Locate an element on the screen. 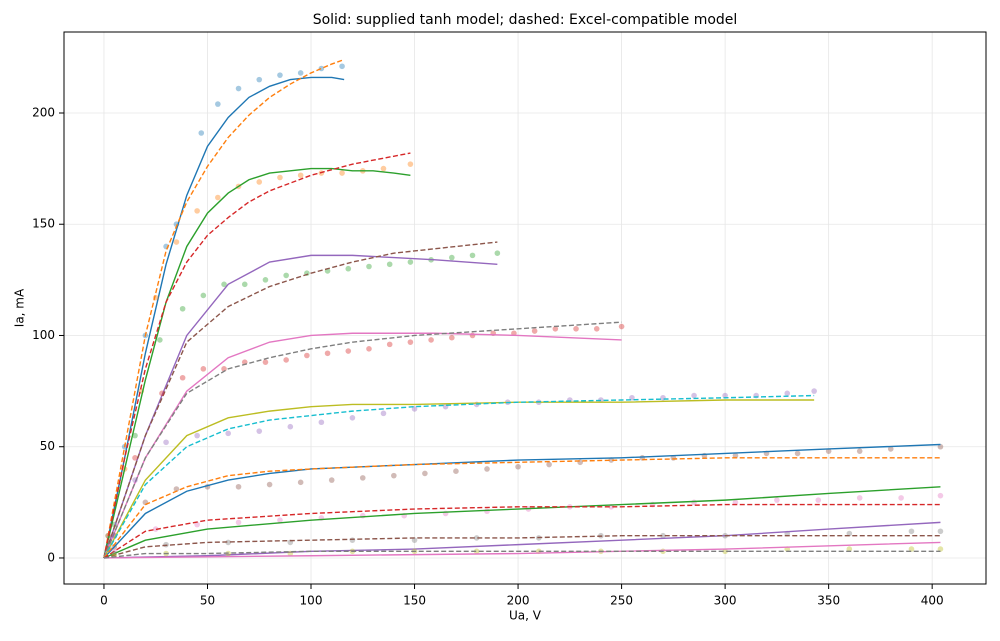 This screenshot has width=1000, height=641. x-tick-label: 250 is located at coordinates (621, 601).